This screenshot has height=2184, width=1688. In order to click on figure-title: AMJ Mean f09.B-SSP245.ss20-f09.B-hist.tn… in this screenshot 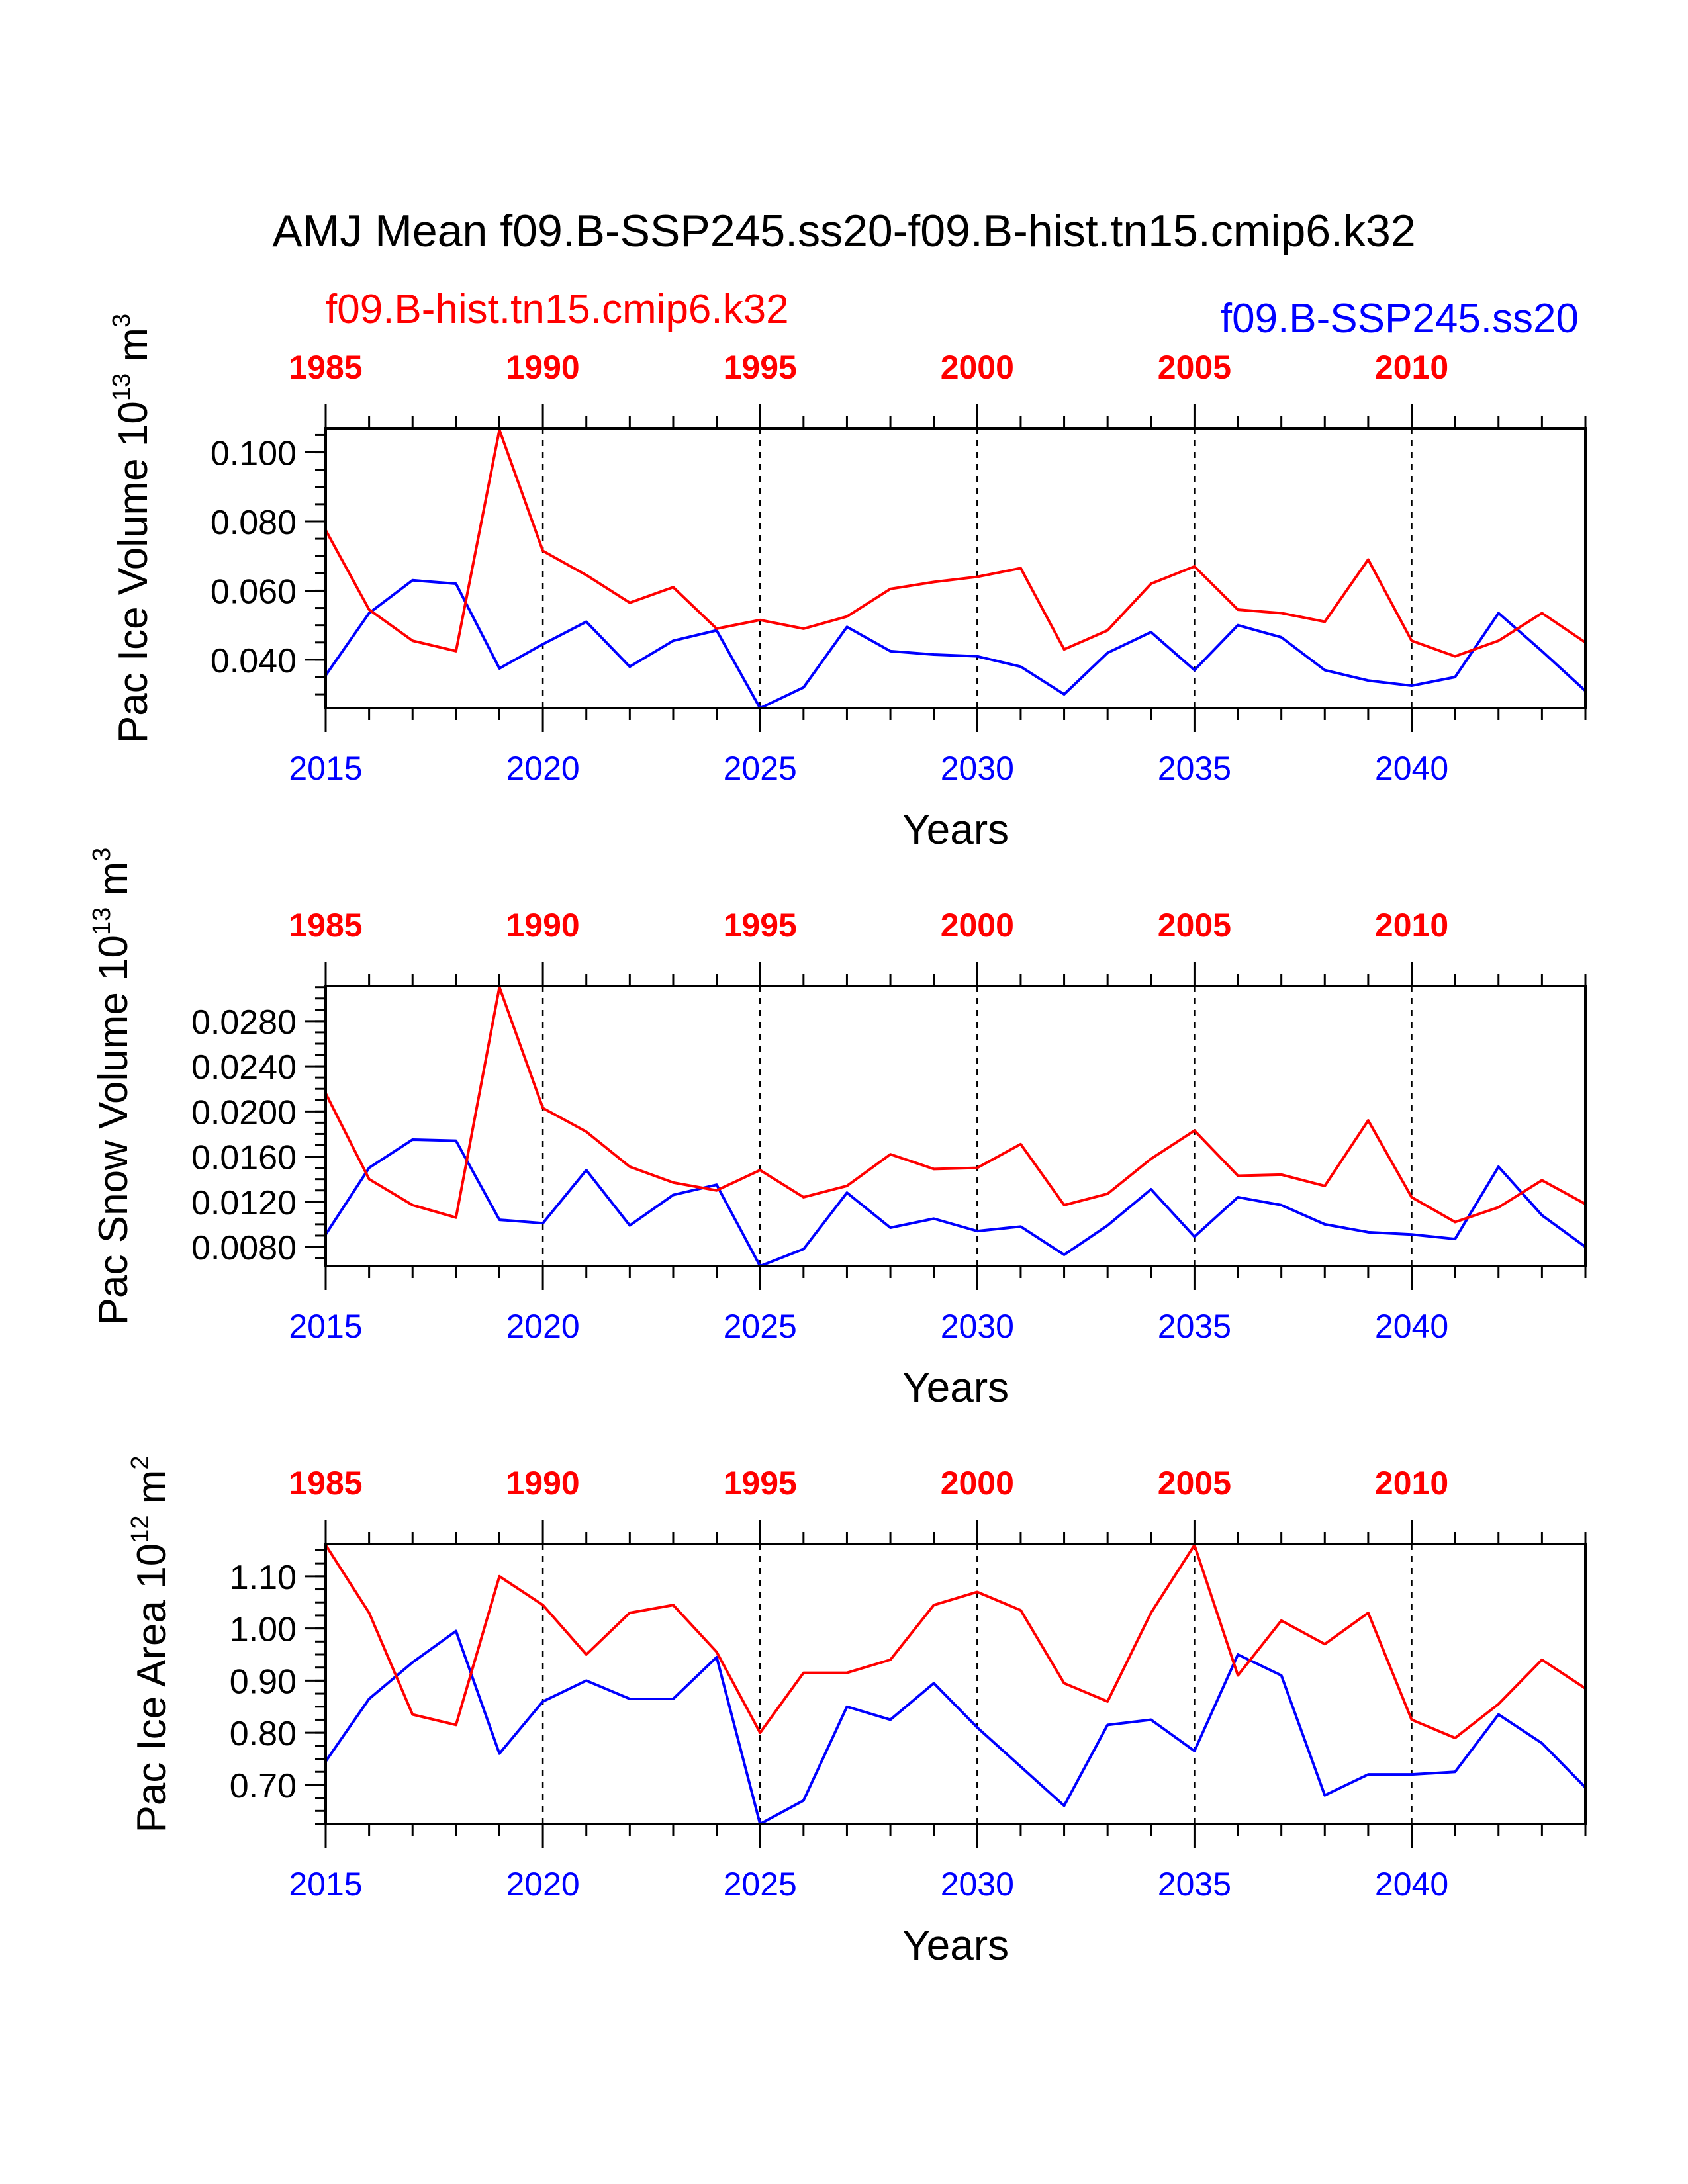, I will do `click(843, 231)`.